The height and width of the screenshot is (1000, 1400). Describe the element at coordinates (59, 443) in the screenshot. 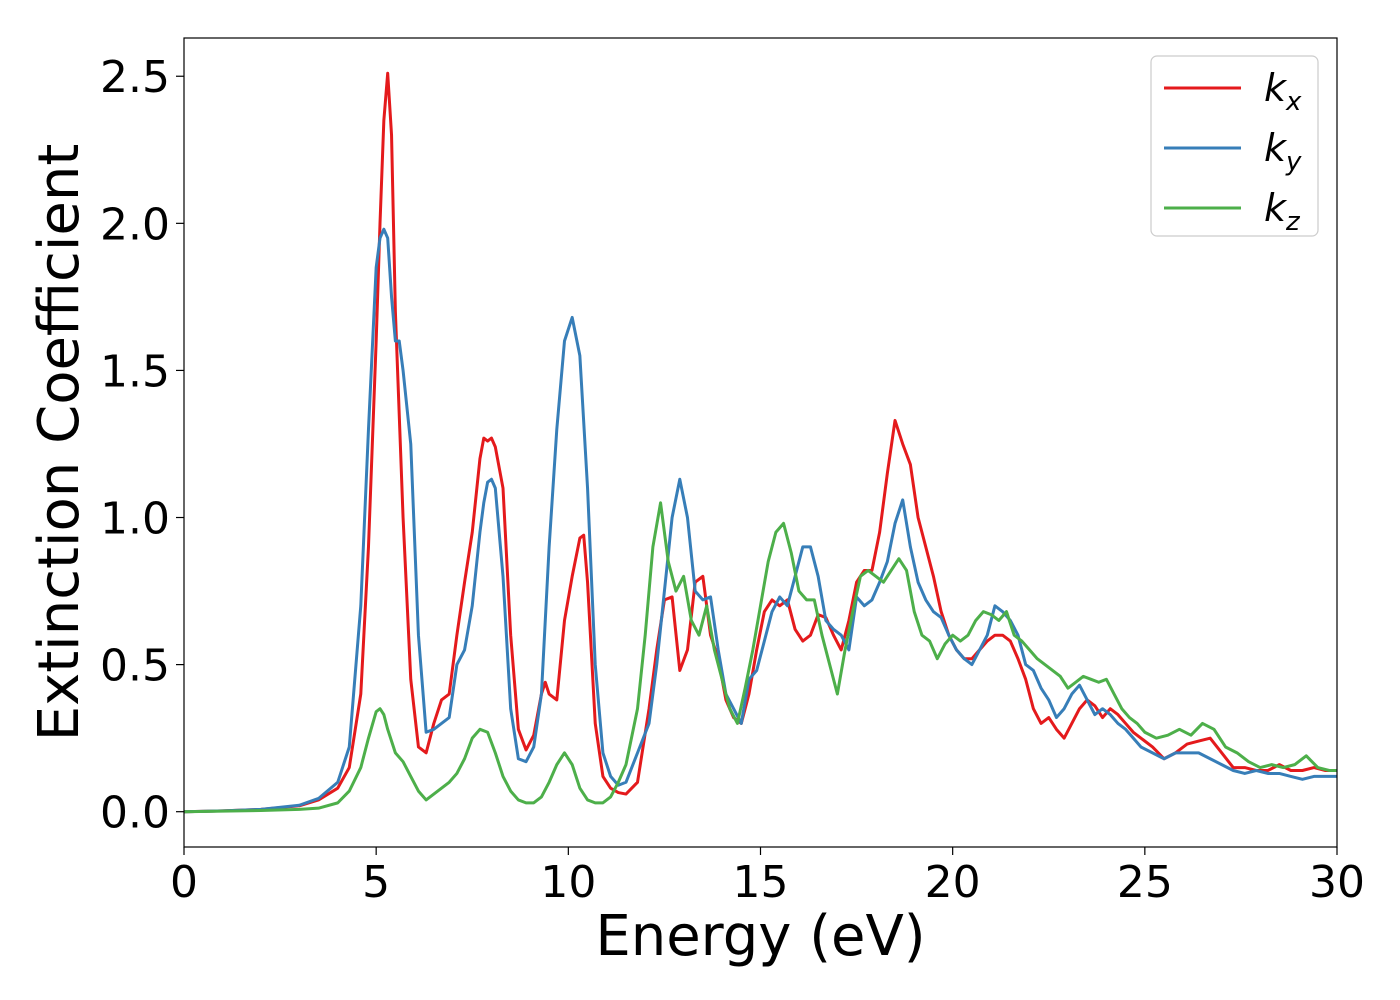

I see `y-axis-title: Extinction Coefficient` at that location.